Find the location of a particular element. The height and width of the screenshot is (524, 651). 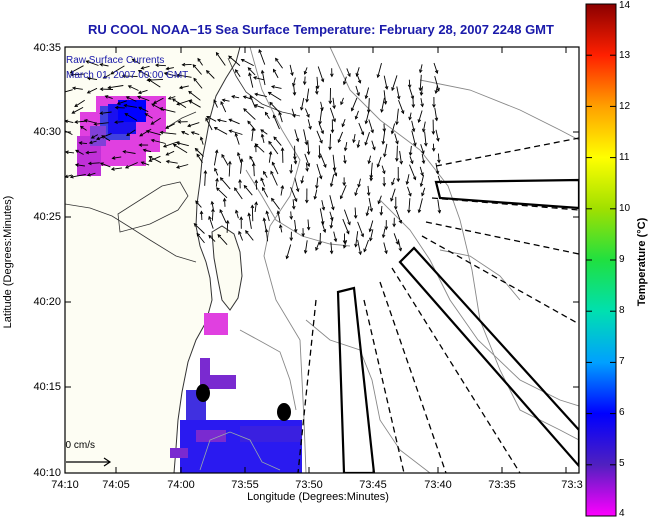

x-tick-label: 73:40 is located at coordinates (438, 485).